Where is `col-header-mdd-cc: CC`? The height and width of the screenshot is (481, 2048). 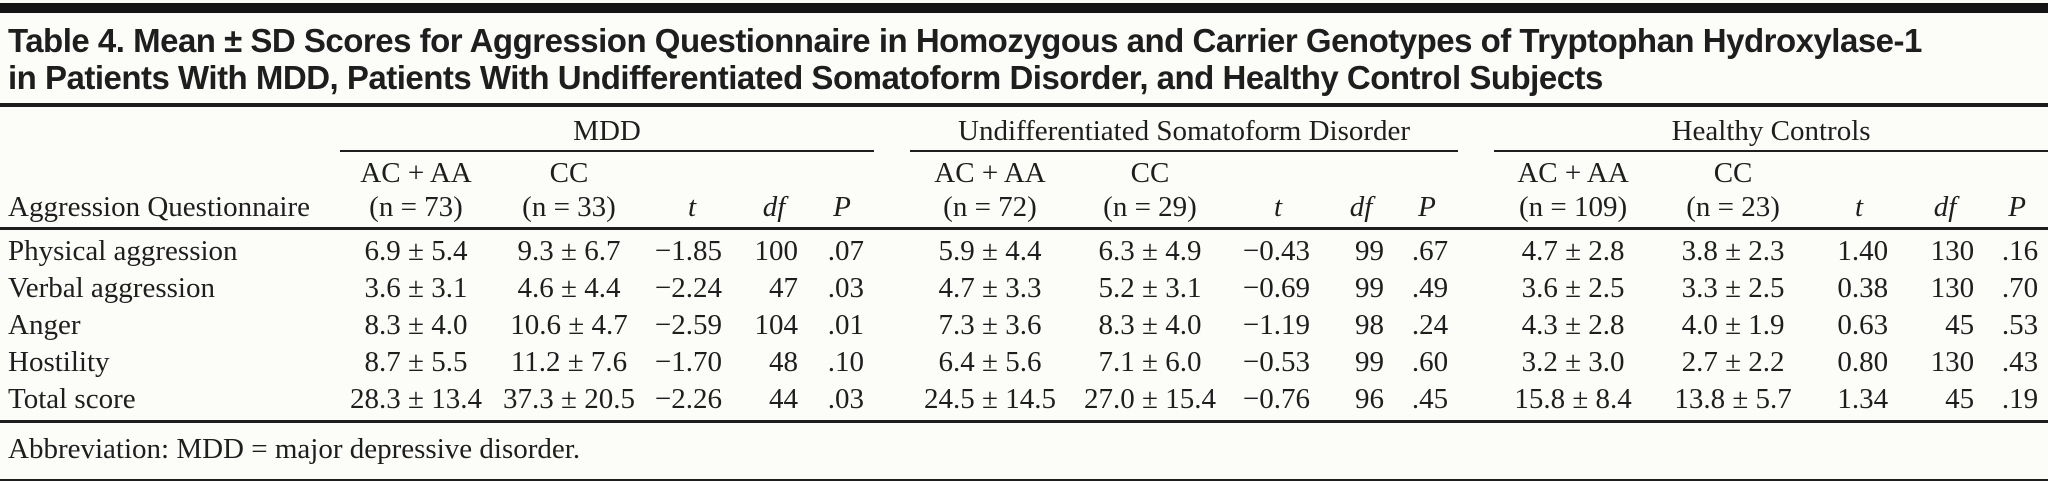
col-header-mdd-cc: CC is located at coordinates (569, 173).